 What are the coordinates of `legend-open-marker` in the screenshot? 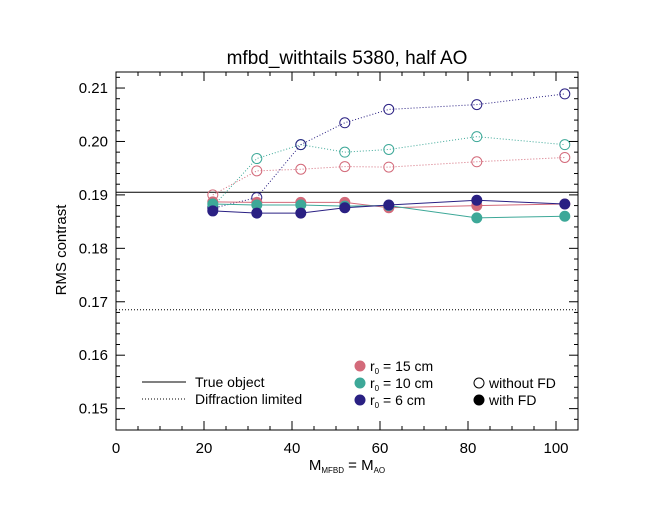 It's located at (479, 383).